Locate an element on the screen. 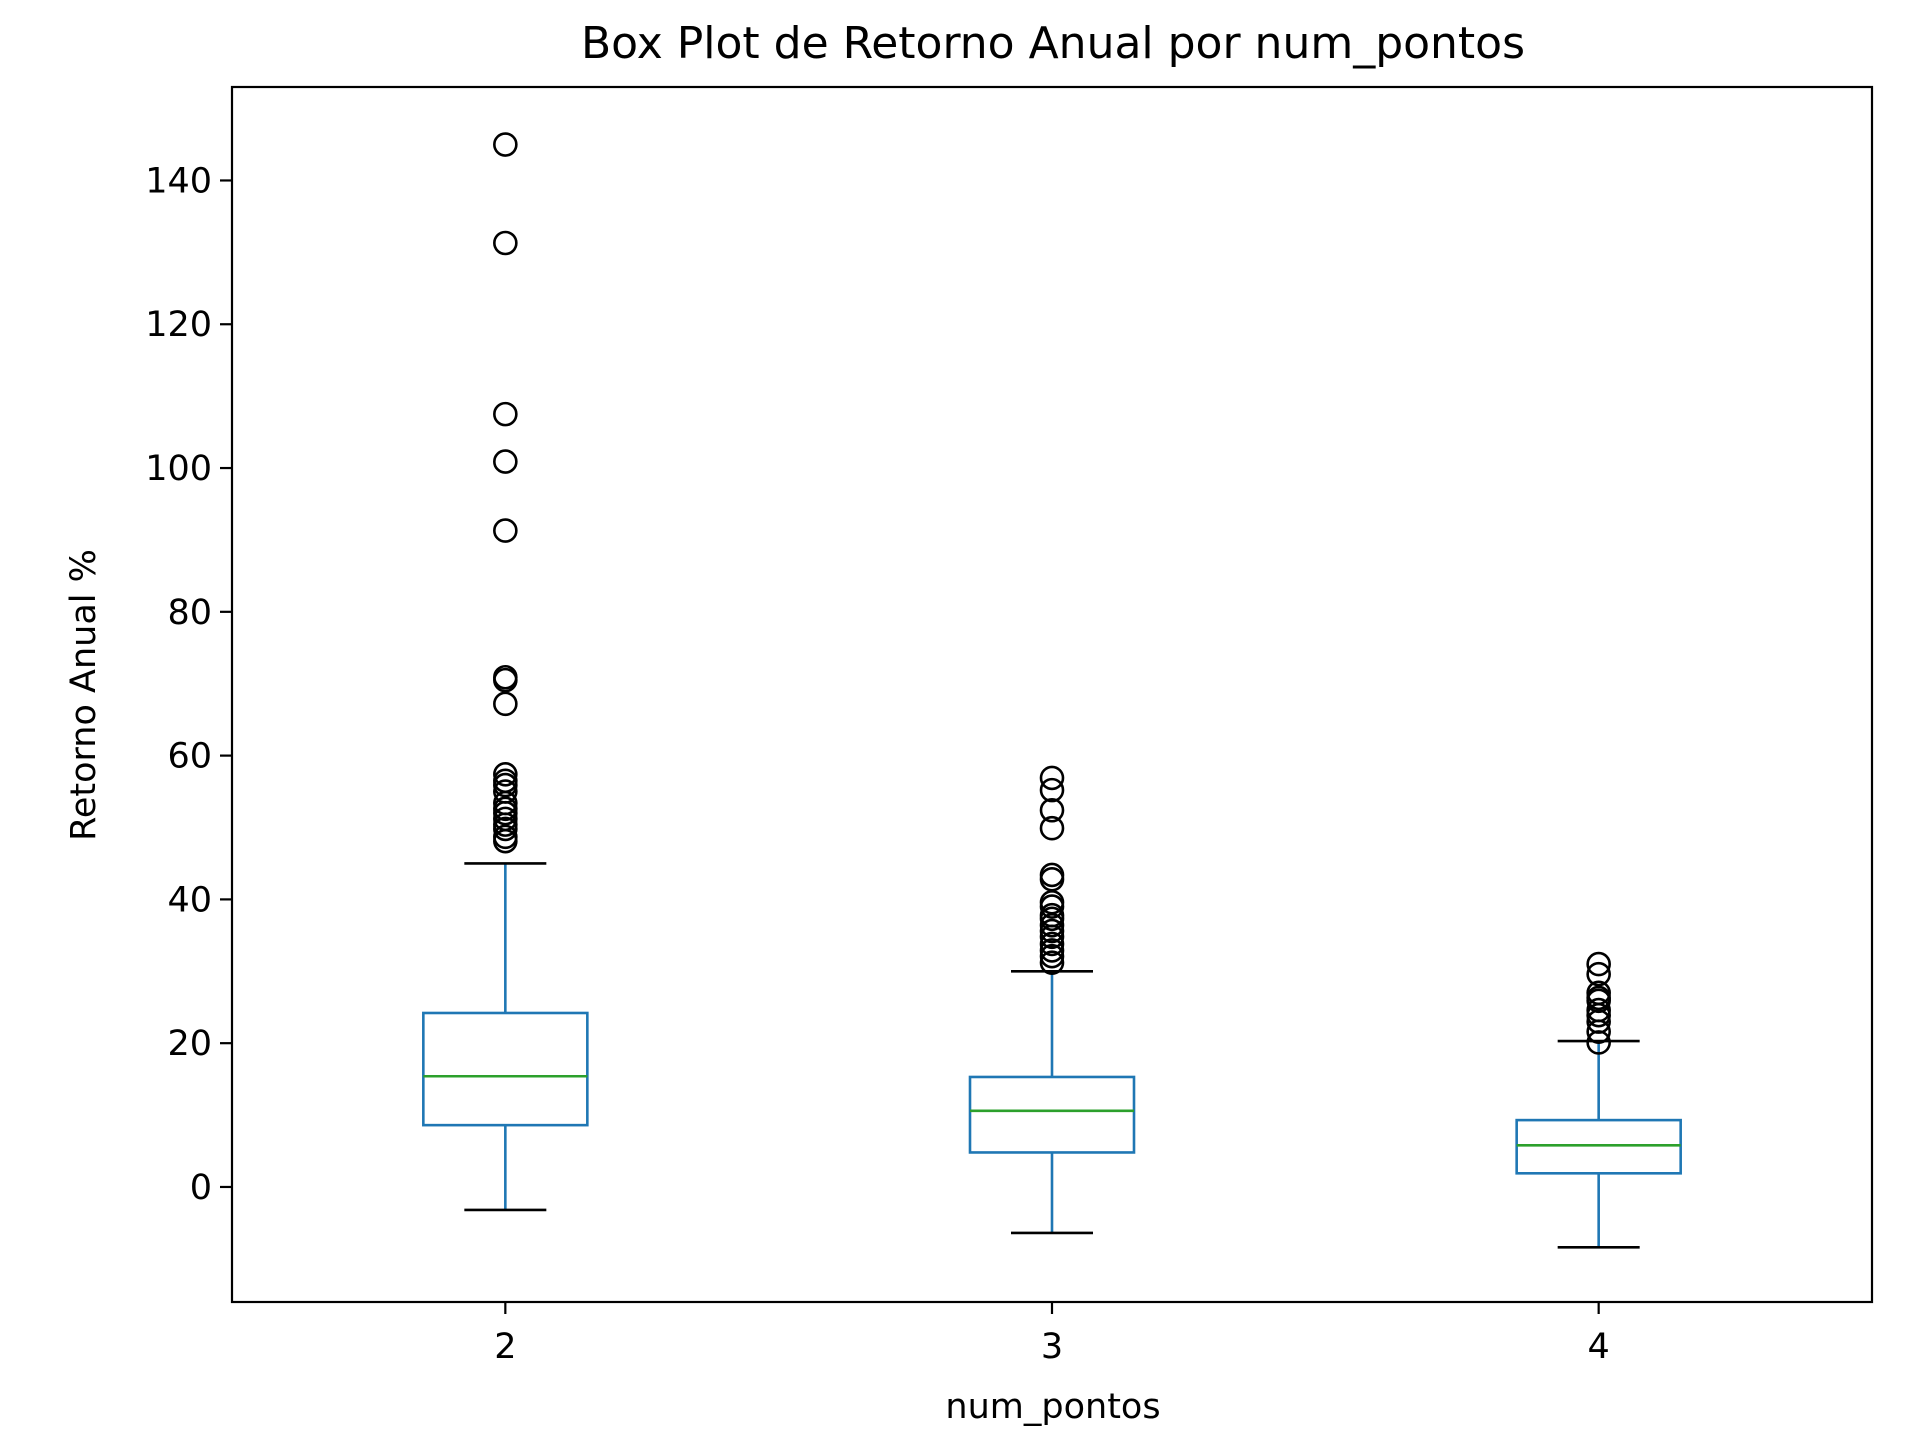 The width and height of the screenshot is (1920, 1444). y-tick-label: 140 is located at coordinates (178, 181).